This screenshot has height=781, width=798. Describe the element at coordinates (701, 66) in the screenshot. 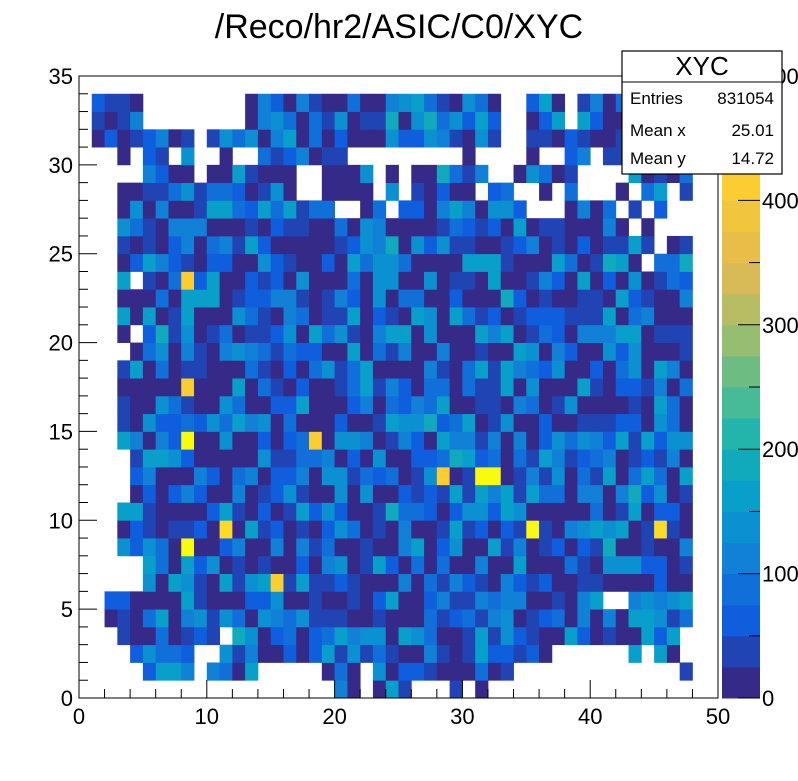

I see `stats-box-name: XYC` at that location.